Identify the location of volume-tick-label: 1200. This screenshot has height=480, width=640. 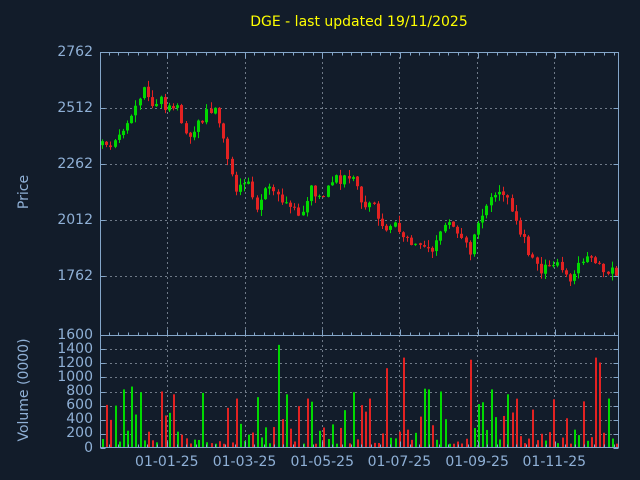
(75, 362).